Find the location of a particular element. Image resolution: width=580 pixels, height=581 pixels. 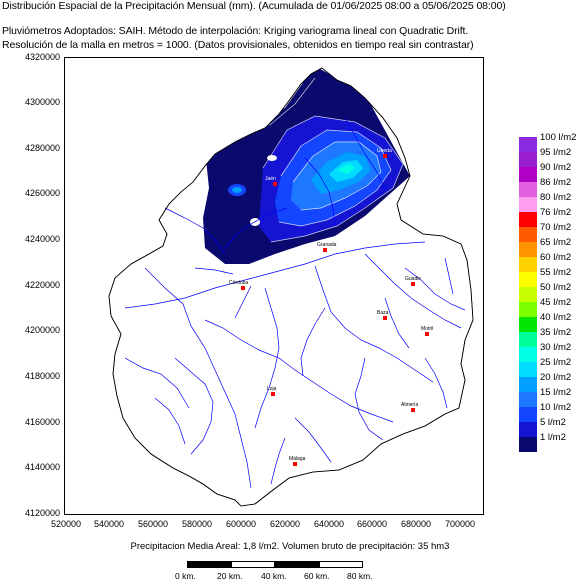

legend-item: 95 l/m2 is located at coordinates (549, 157).